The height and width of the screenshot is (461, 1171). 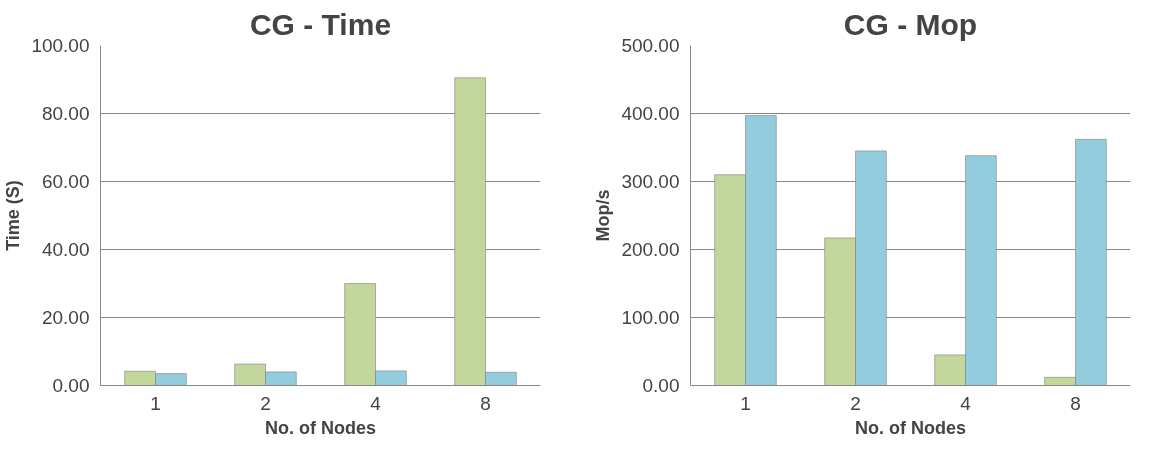 I want to click on y-tick-label: 20.00, so click(x=65, y=317).